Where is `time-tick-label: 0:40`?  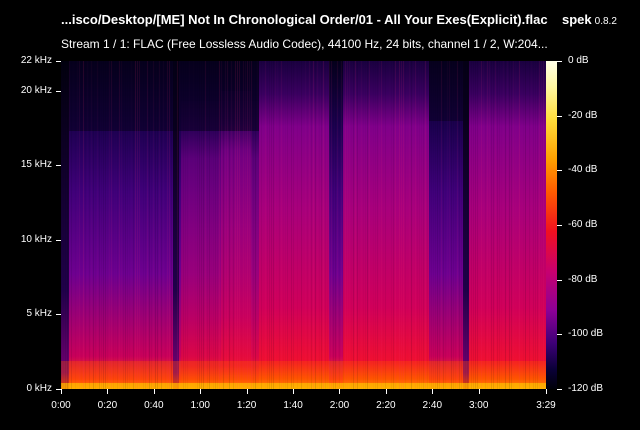 time-tick-label: 0:40 is located at coordinates (154, 405).